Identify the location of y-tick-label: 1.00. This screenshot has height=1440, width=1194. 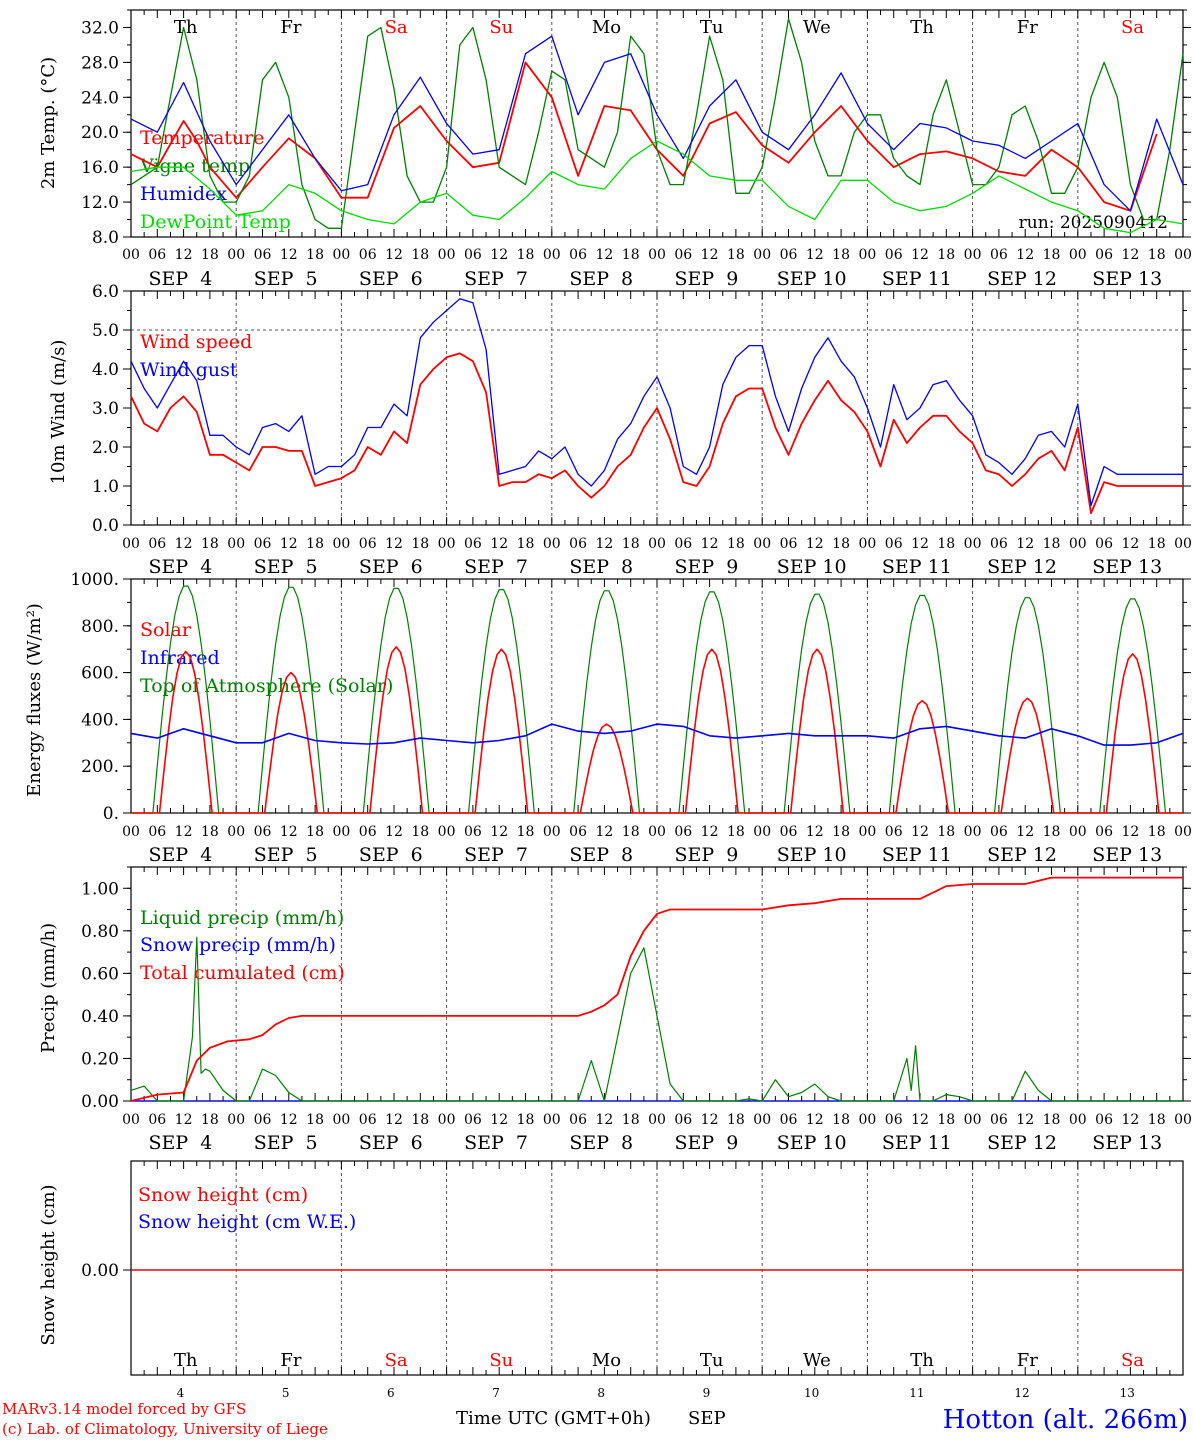
(100, 889).